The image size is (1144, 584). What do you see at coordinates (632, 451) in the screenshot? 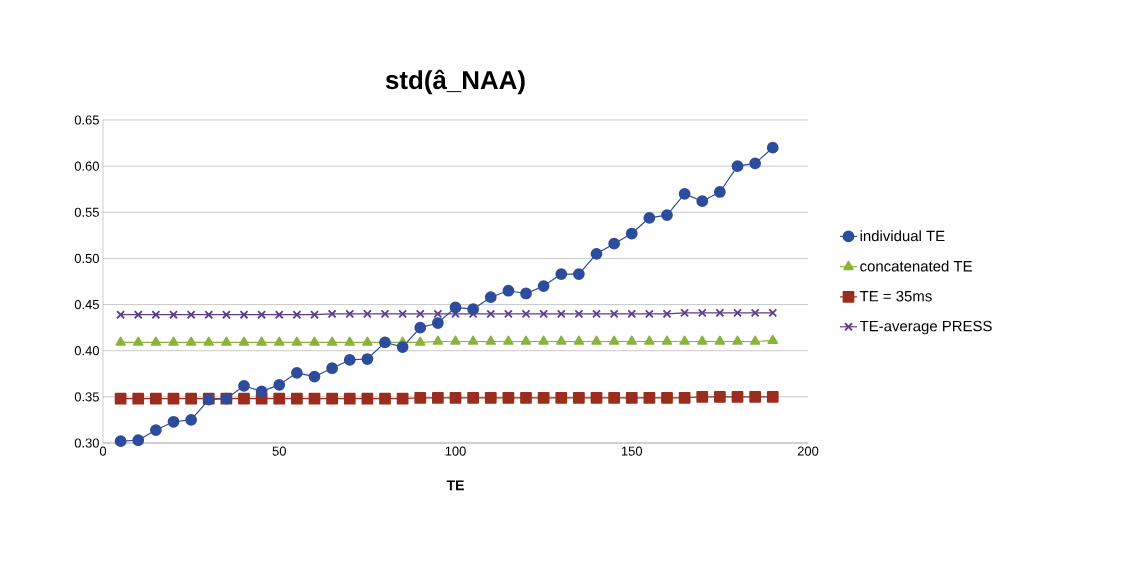
I see `x-tick-label: 150` at bounding box center [632, 451].